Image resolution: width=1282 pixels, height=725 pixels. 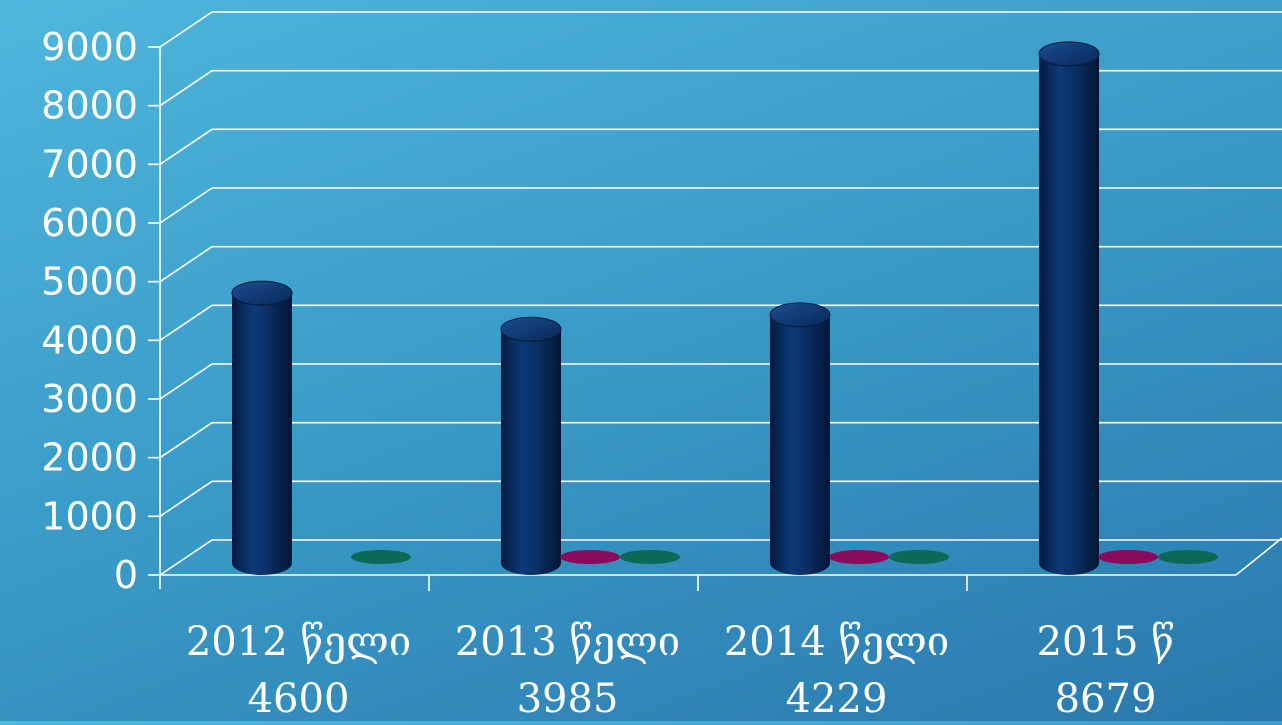 I want to click on x-tick-label: 2013 წელი, so click(x=567, y=642).